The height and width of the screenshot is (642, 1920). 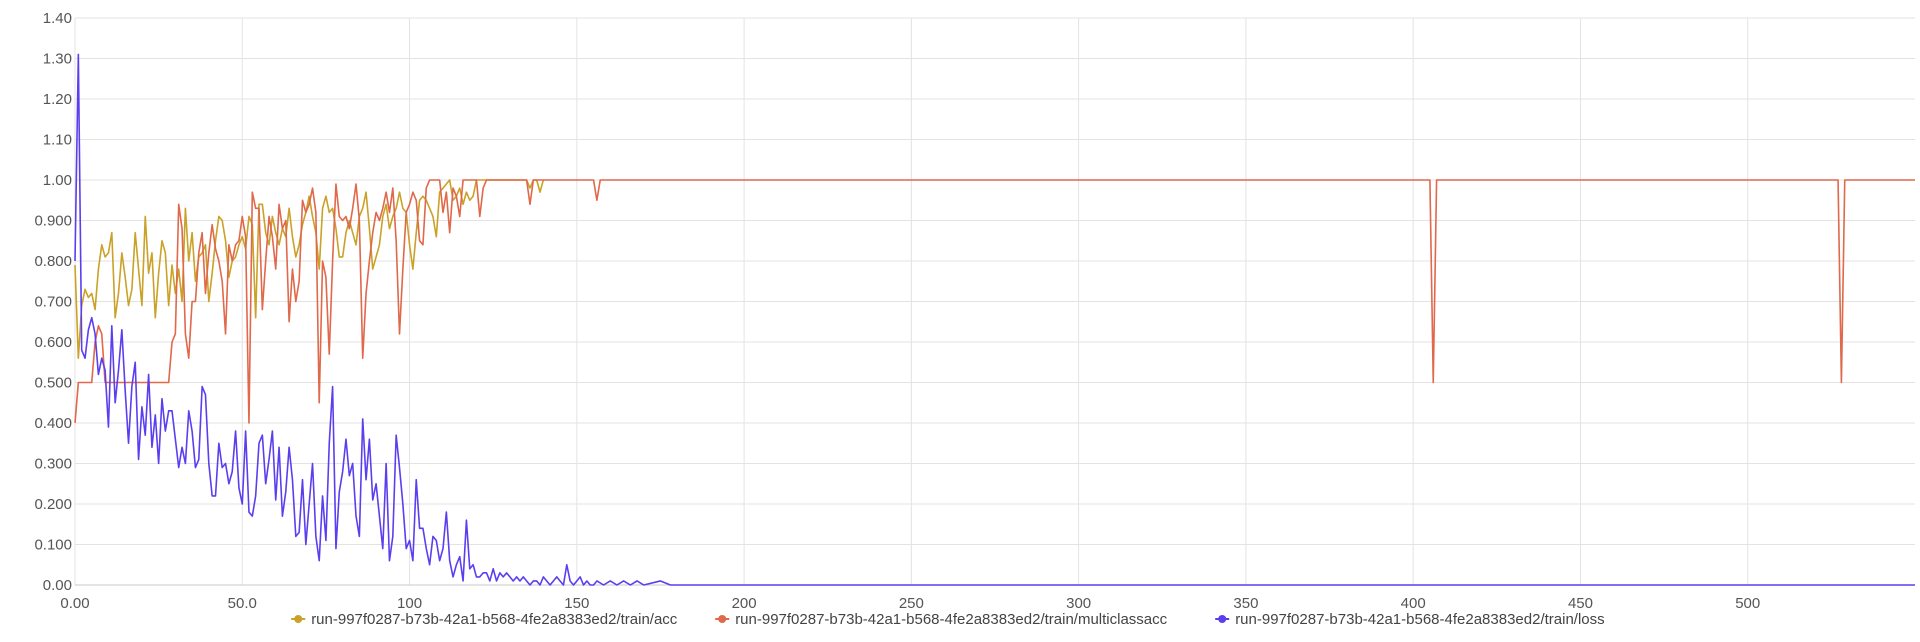 I want to click on x-axis: 0.00 50.0 100 150 200 250 300 350 400 450 500, so click(x=987, y=598).